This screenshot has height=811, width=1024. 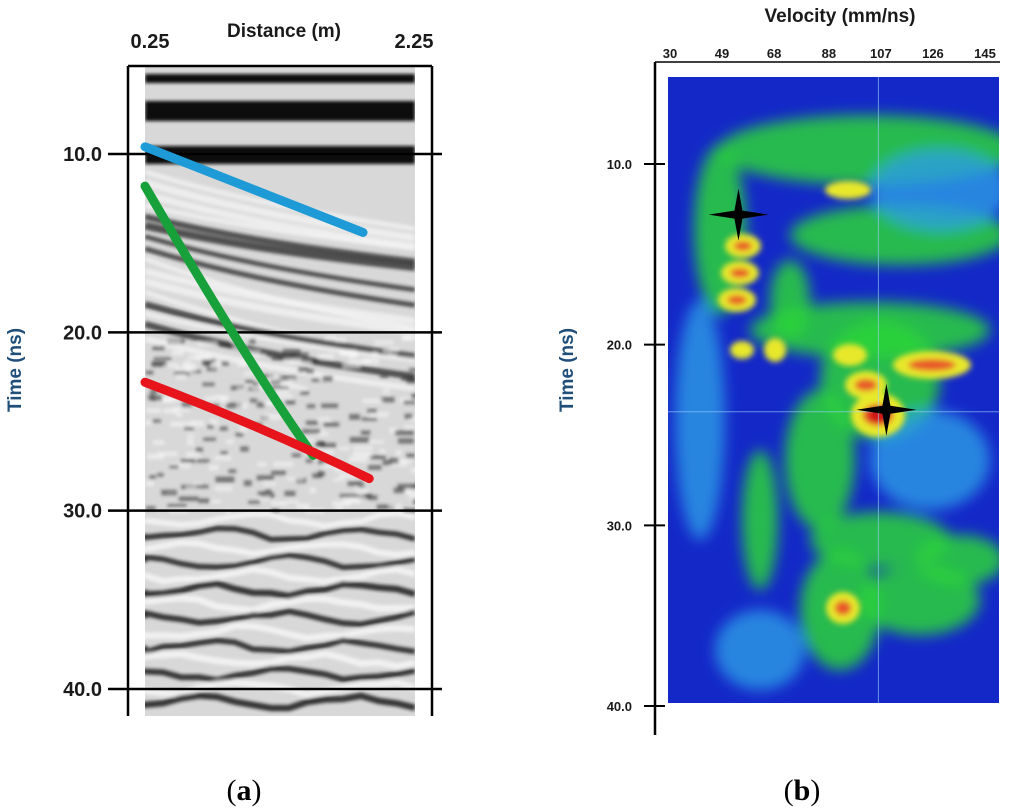 What do you see at coordinates (244, 790) in the screenshot?
I see `panel-caption-a: (a)` at bounding box center [244, 790].